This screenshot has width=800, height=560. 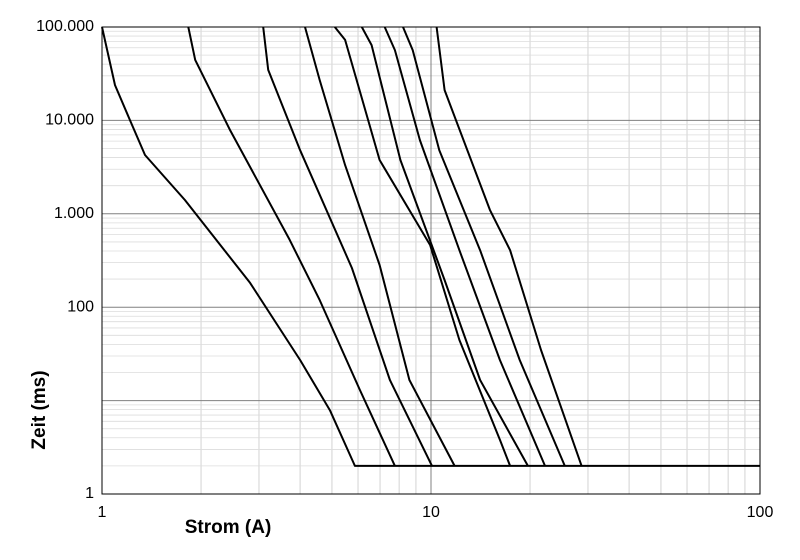 What do you see at coordinates (89, 493) in the screenshot?
I see `y-tick-label: 1` at bounding box center [89, 493].